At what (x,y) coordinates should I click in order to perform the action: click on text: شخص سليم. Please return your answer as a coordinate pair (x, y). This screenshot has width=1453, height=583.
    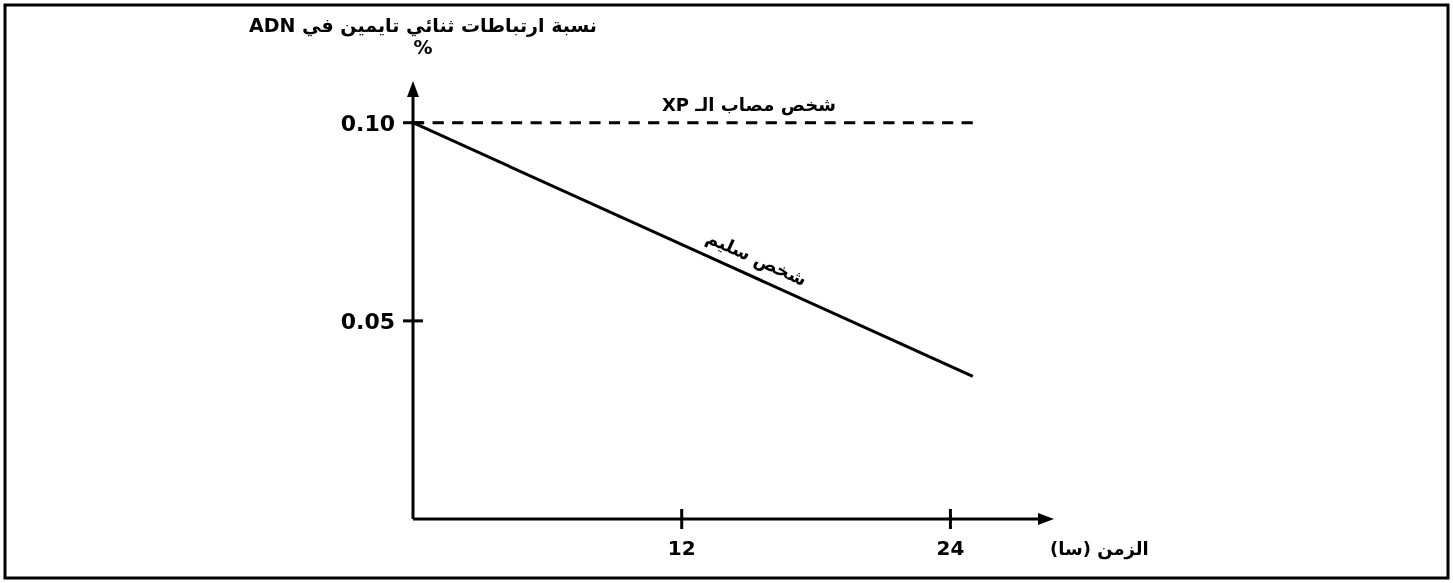
    Looking at the image, I should click on (756, 258).